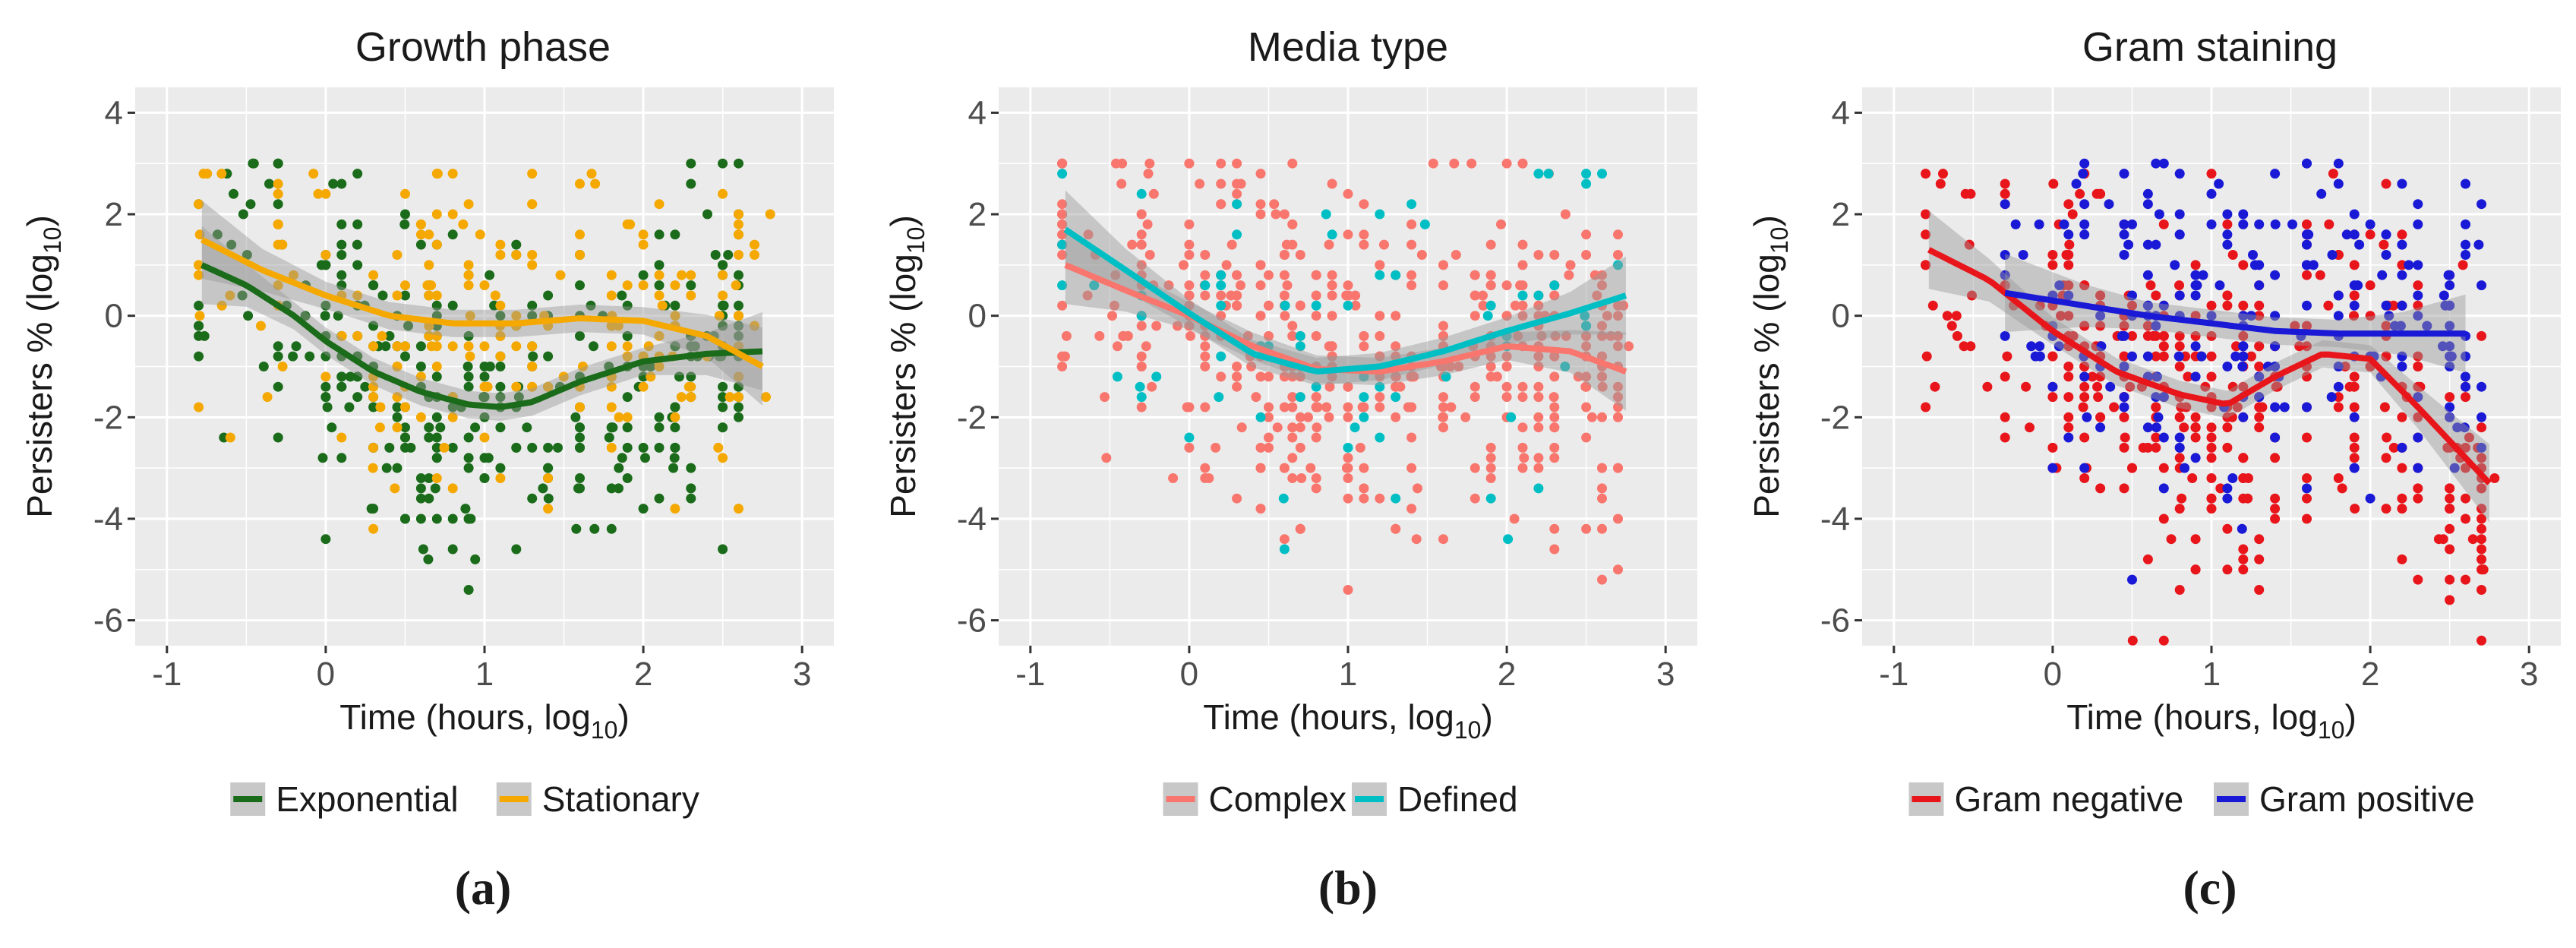 This screenshot has width=2576, height=948. Describe the element at coordinates (1435, 799) in the screenshot. I see `legend-item: Defined` at that location.